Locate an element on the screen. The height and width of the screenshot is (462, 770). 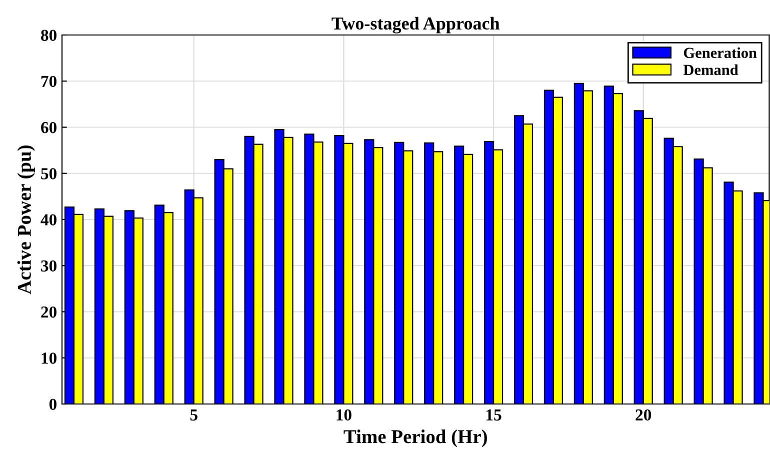
y-tick-label: 40 is located at coordinates (48, 220).